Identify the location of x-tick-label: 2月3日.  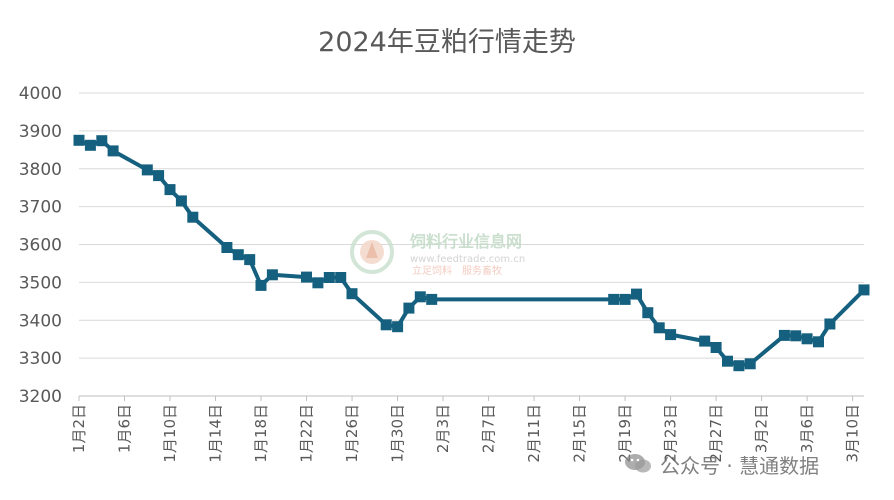
(443, 428).